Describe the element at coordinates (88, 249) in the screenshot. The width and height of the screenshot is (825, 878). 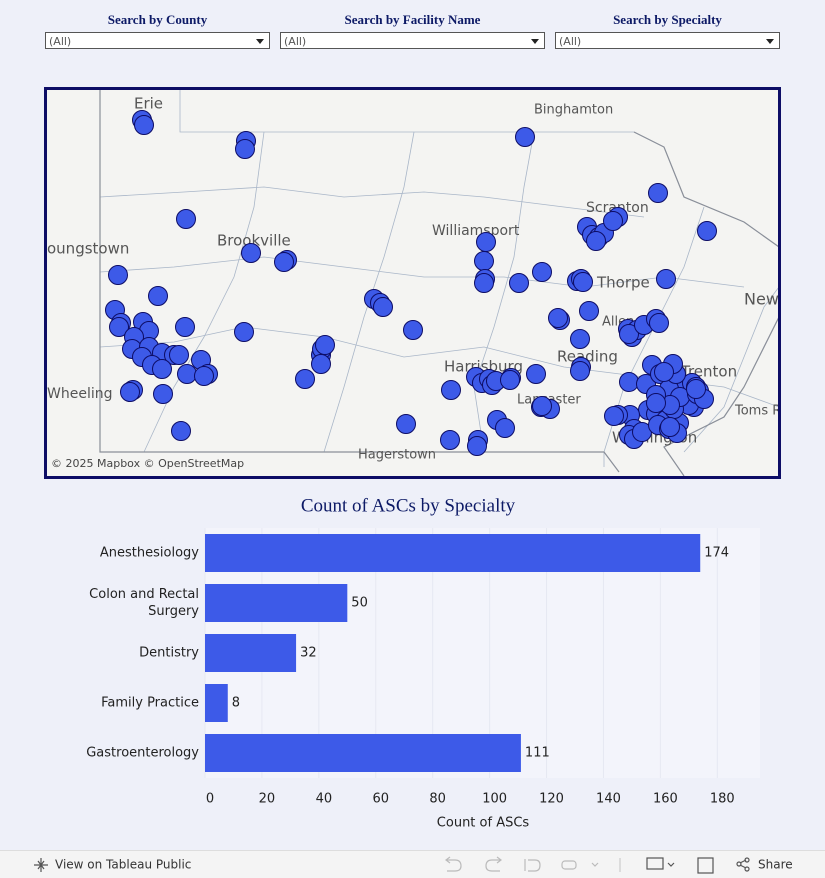
I see `place-label: oungstown` at that location.